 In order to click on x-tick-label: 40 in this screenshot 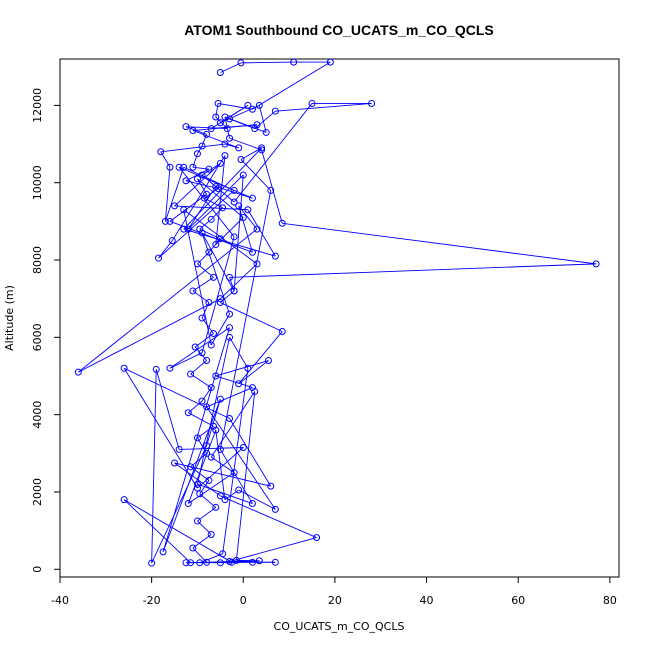, I will do `click(427, 600)`.